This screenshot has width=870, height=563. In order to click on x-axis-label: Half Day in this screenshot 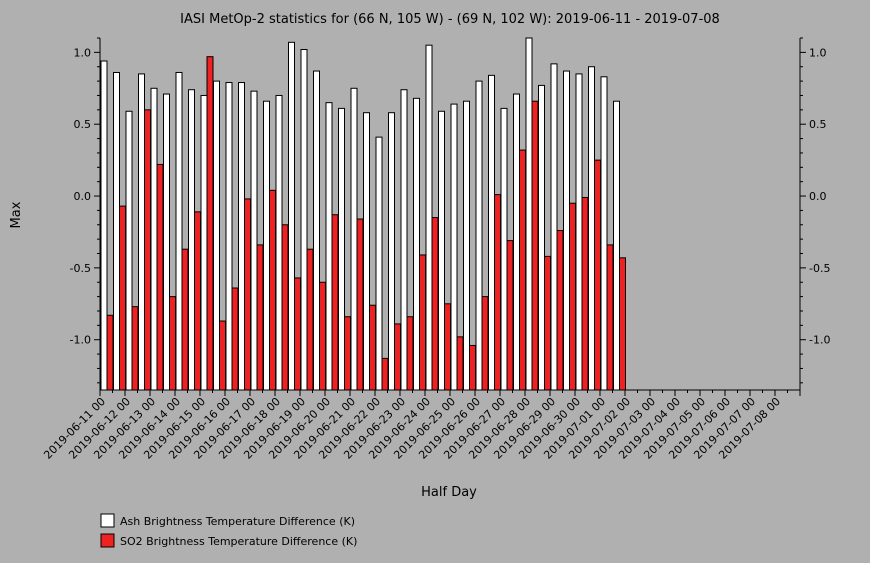, I will do `click(449, 492)`.